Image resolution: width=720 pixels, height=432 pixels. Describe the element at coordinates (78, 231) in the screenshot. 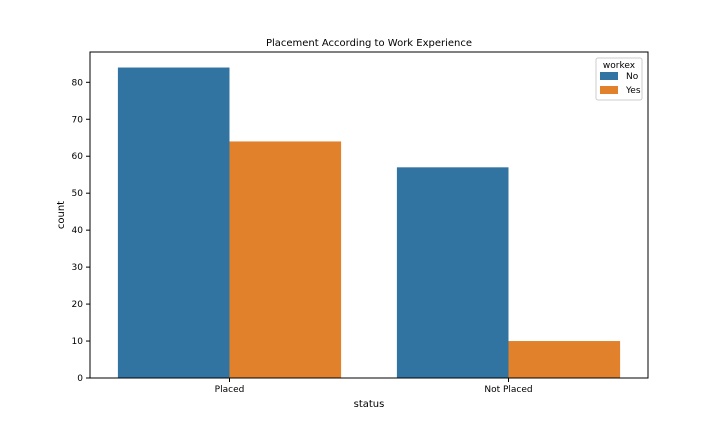

I see `y-tick-label: 40` at that location.